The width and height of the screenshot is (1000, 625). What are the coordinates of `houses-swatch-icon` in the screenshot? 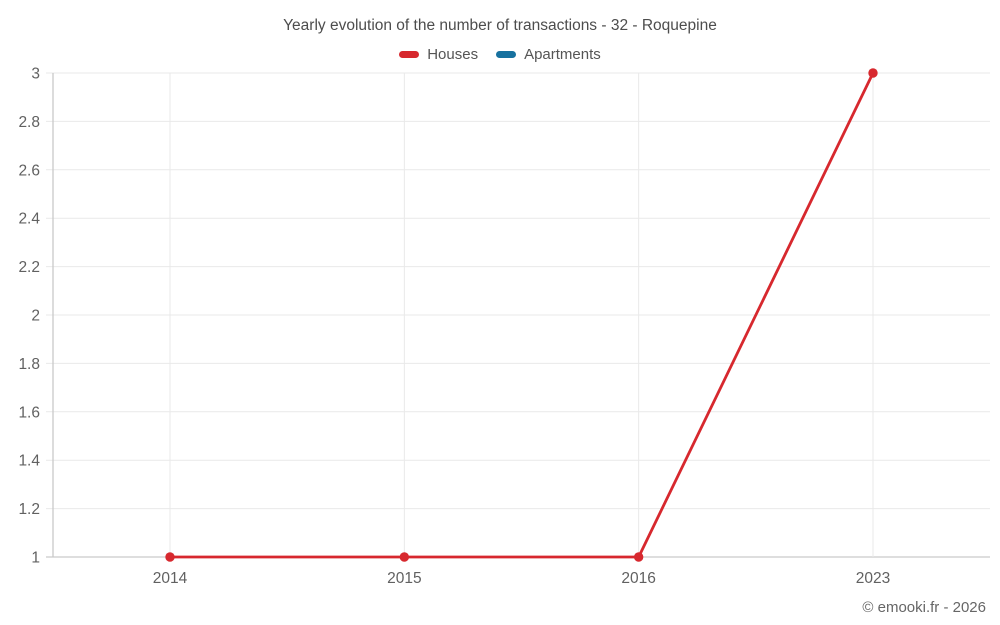 It's located at (409, 54).